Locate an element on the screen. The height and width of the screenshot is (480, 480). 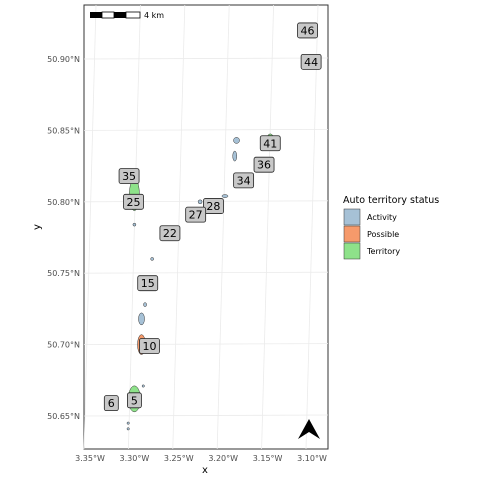
territory-label-10: 10 is located at coordinates (149, 346).